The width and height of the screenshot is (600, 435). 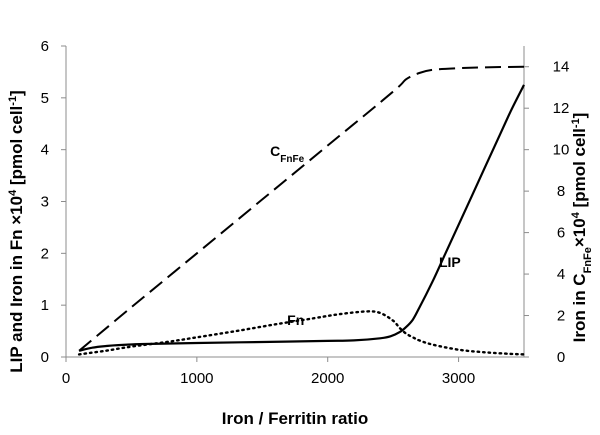 I want to click on y-left-tick-label: 4, so click(x=45, y=150).